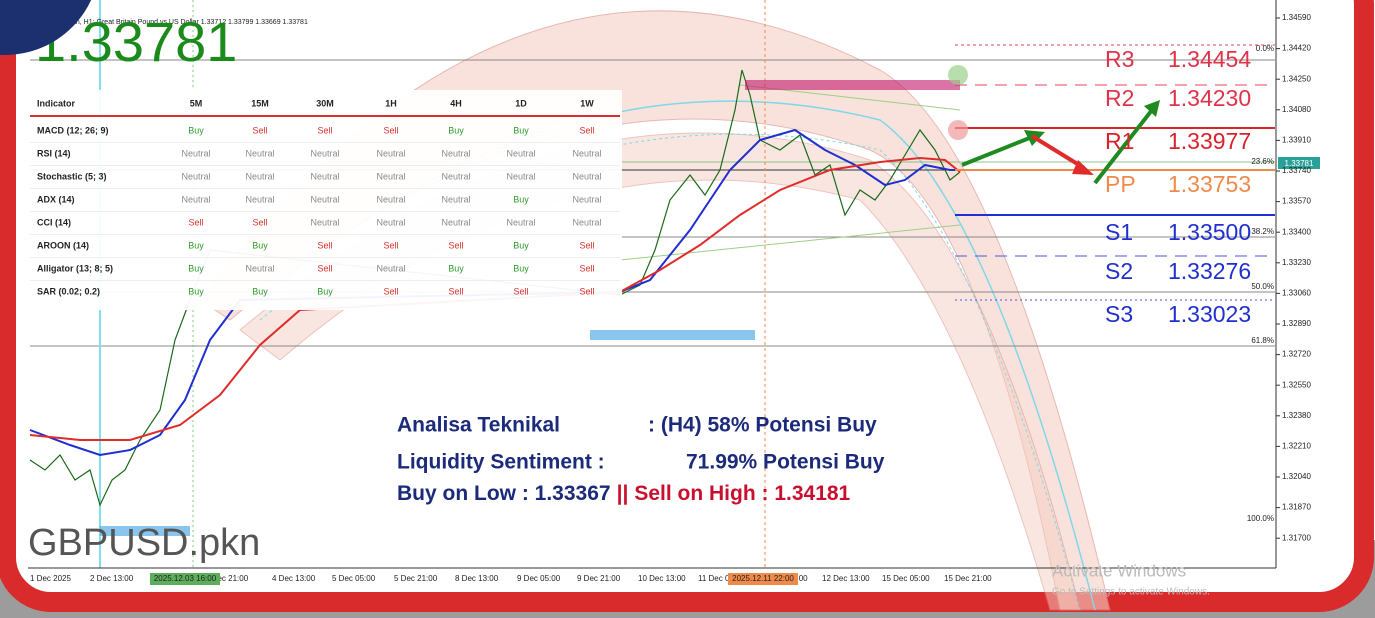 This screenshot has height=618, width=1375. Describe the element at coordinates (504, 493) in the screenshot. I see `buy-level: Buy on Low : 1.33367` at that location.